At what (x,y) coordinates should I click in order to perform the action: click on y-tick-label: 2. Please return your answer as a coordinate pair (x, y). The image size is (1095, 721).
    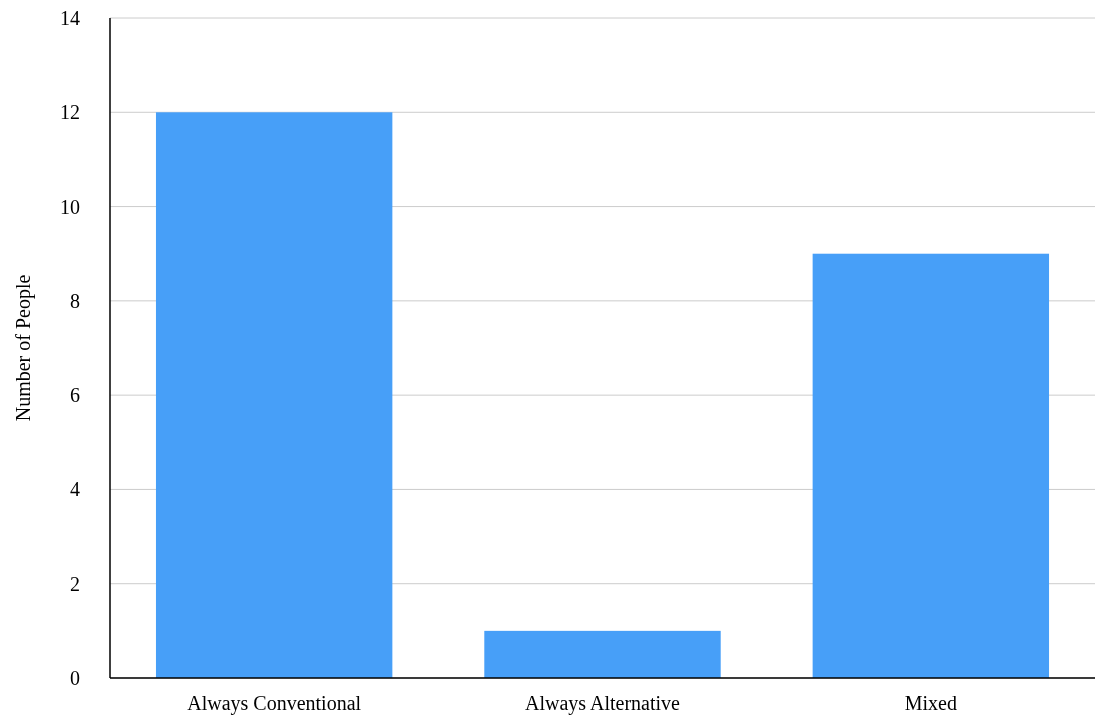
    Looking at the image, I should click on (75, 583).